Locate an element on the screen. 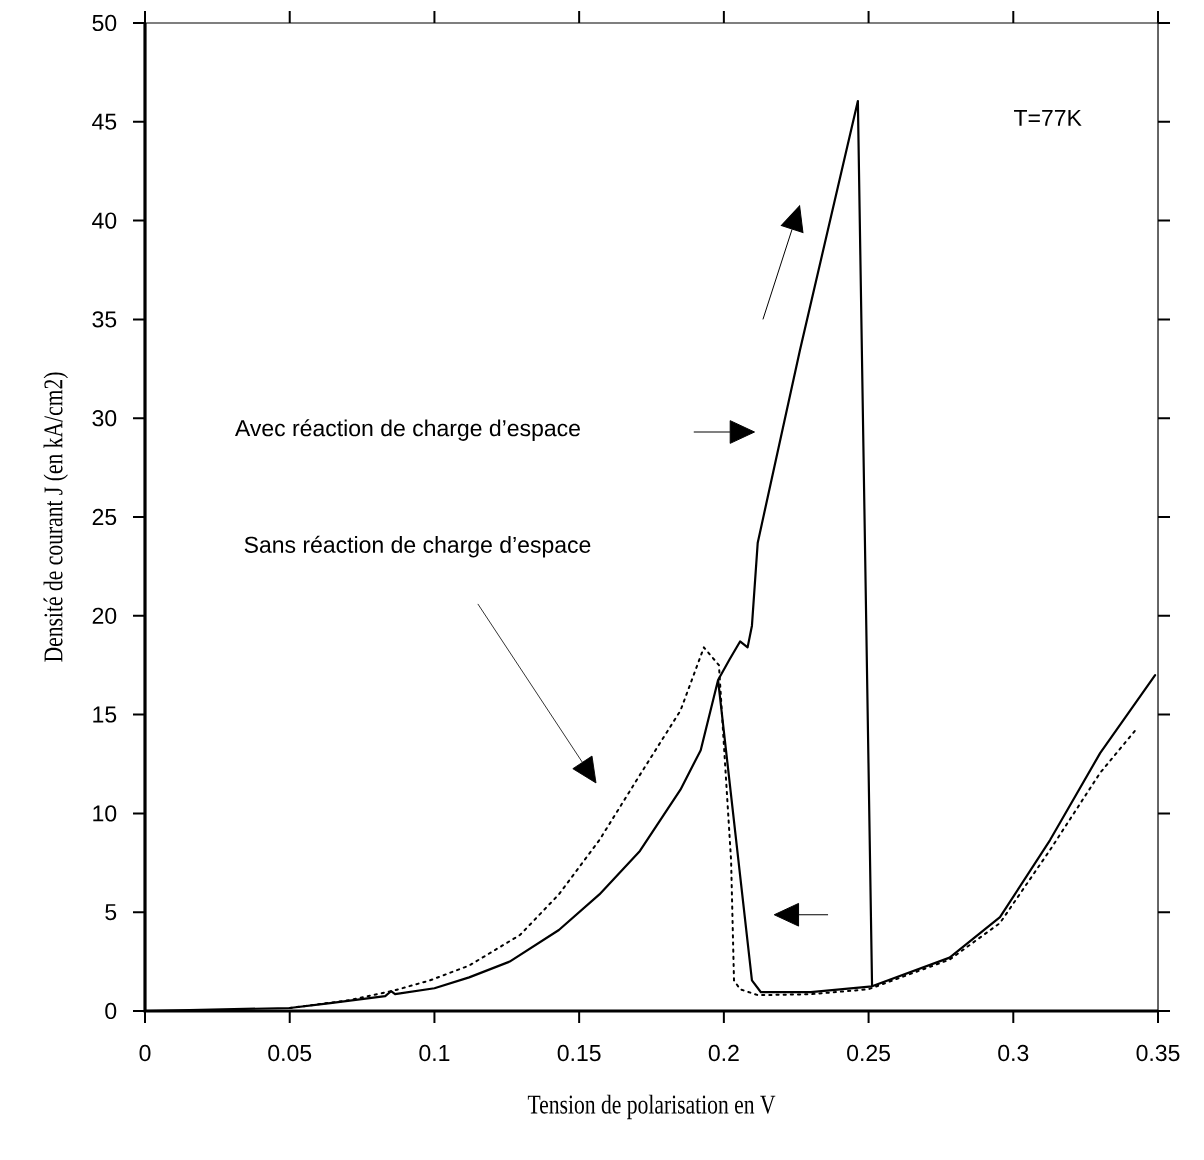  annotation: Avec réaction de charge d’espace is located at coordinates (407, 430).